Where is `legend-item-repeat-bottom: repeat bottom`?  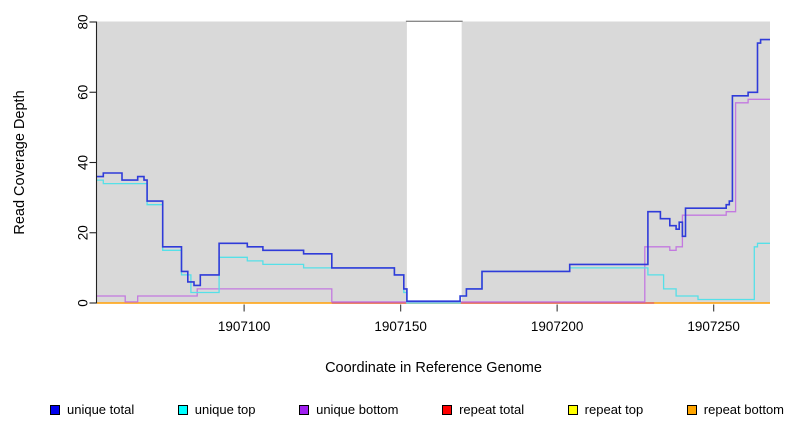
legend-item-repeat-bottom: repeat bottom is located at coordinates (735, 410).